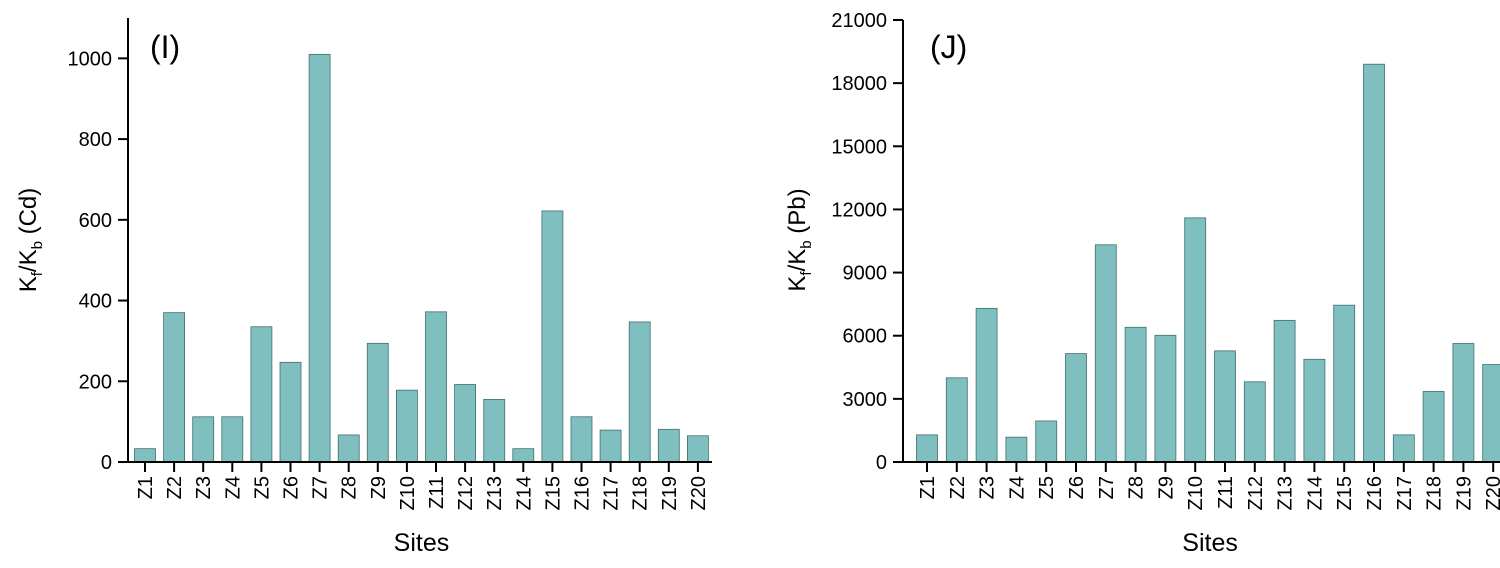  Describe the element at coordinates (859, 147) in the screenshot. I see `y-tick-label: 15000` at that location.